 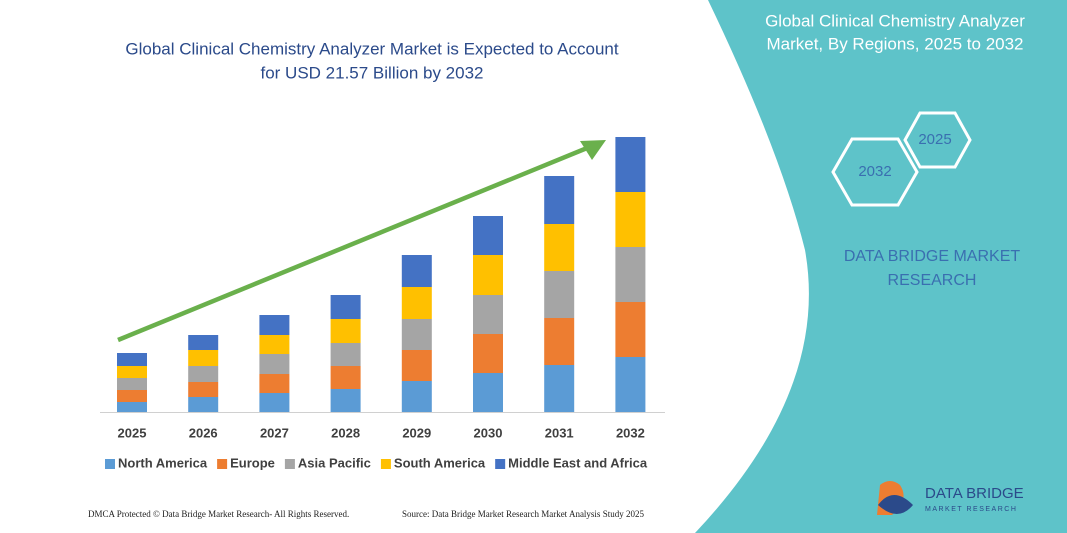 What do you see at coordinates (932, 256) in the screenshot?
I see `brand-text: DATA BRIDGE MARKET` at bounding box center [932, 256].